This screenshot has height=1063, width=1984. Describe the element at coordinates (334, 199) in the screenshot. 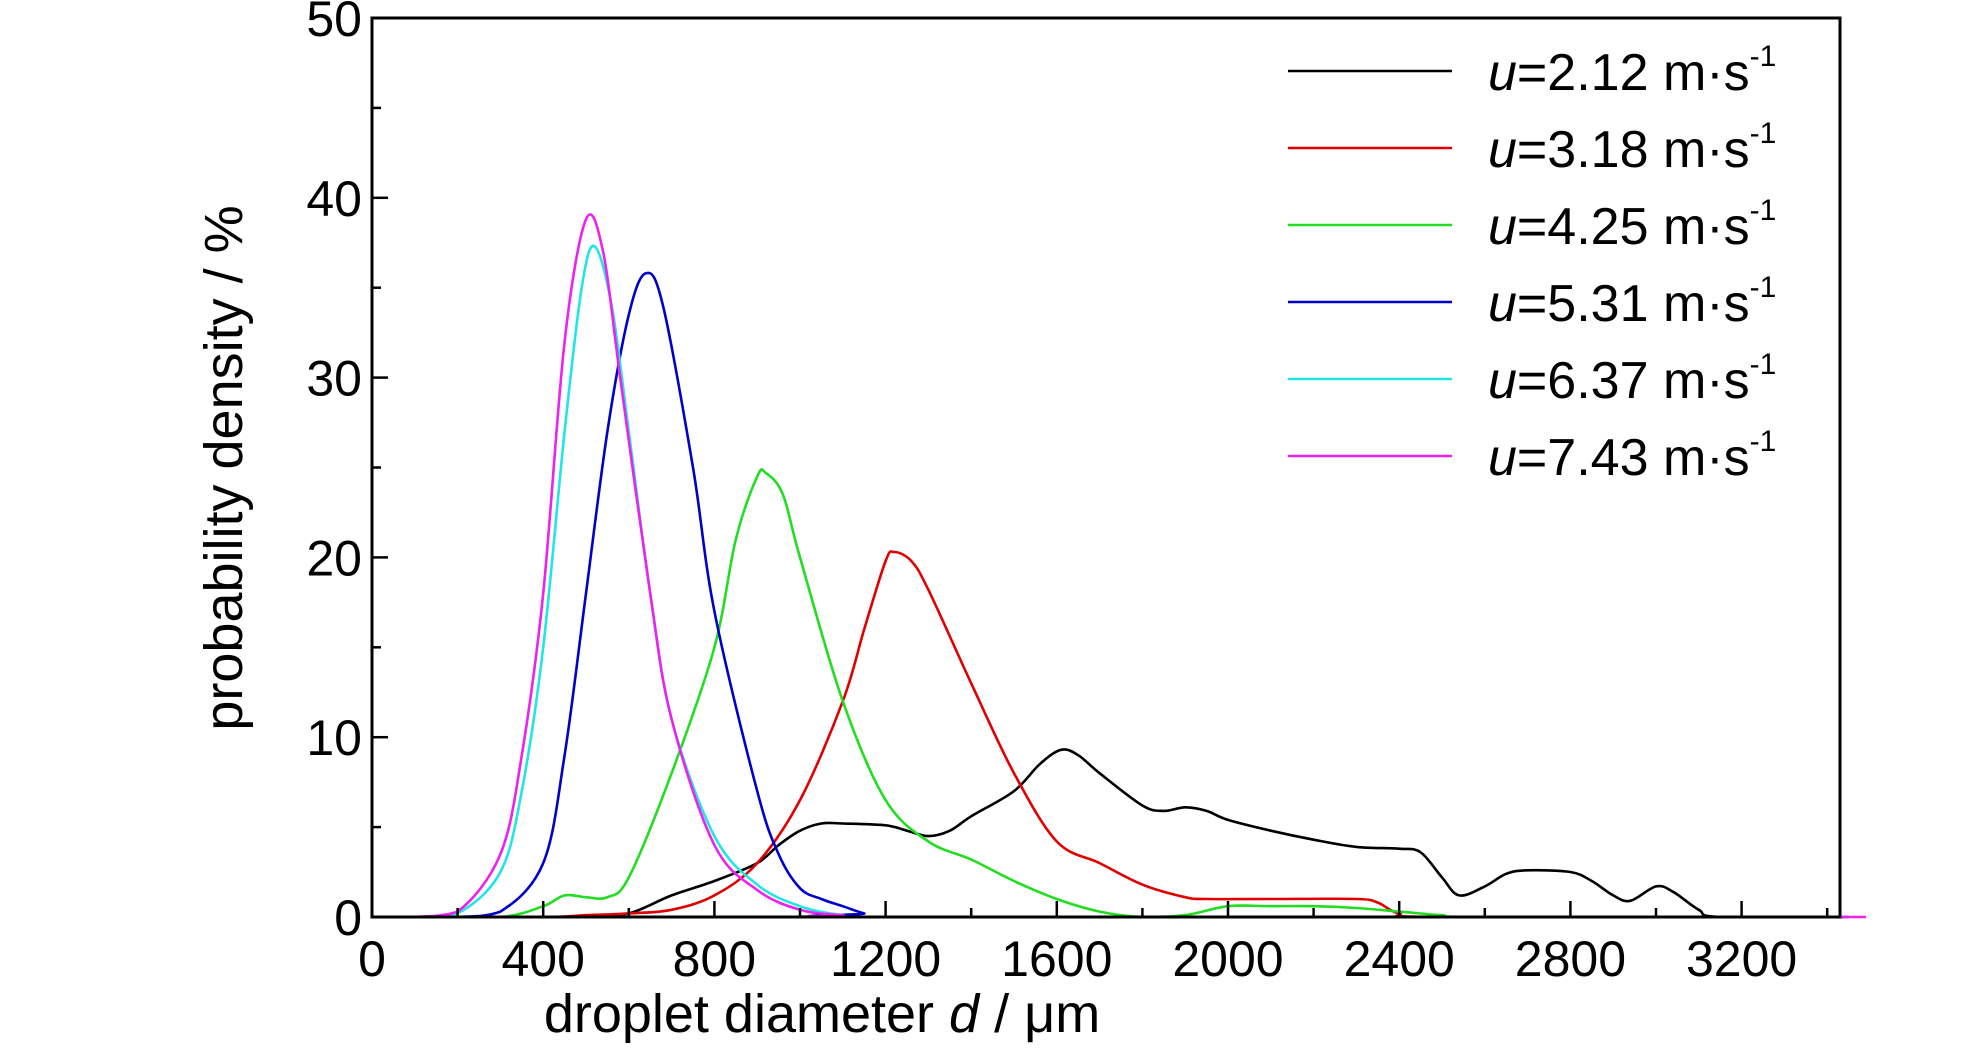

I see `y-tick-label: 40` at that location.